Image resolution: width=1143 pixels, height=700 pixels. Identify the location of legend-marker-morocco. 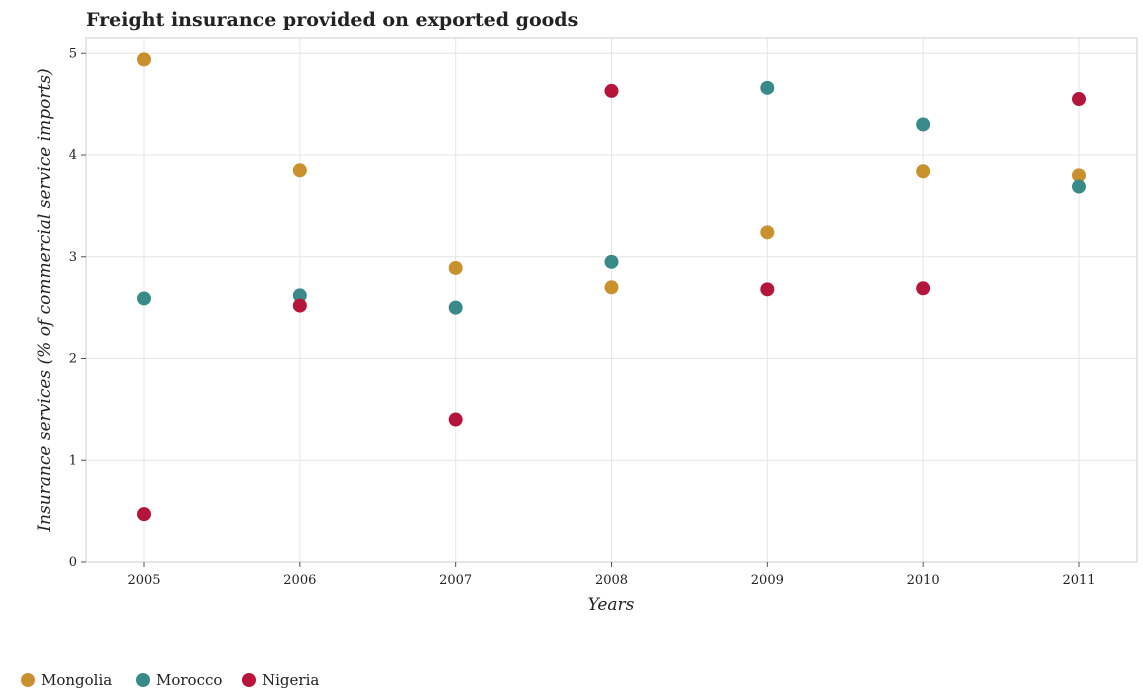
(143, 680).